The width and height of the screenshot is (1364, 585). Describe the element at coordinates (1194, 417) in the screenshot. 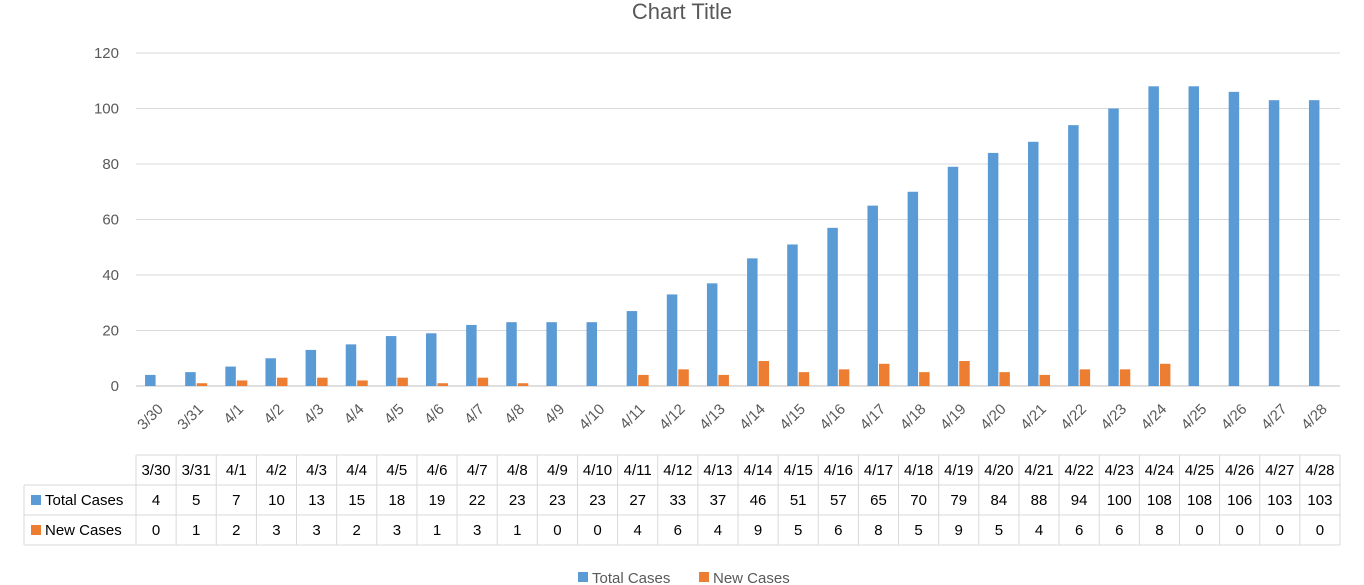

I see `x-tick-label: 4/25` at that location.